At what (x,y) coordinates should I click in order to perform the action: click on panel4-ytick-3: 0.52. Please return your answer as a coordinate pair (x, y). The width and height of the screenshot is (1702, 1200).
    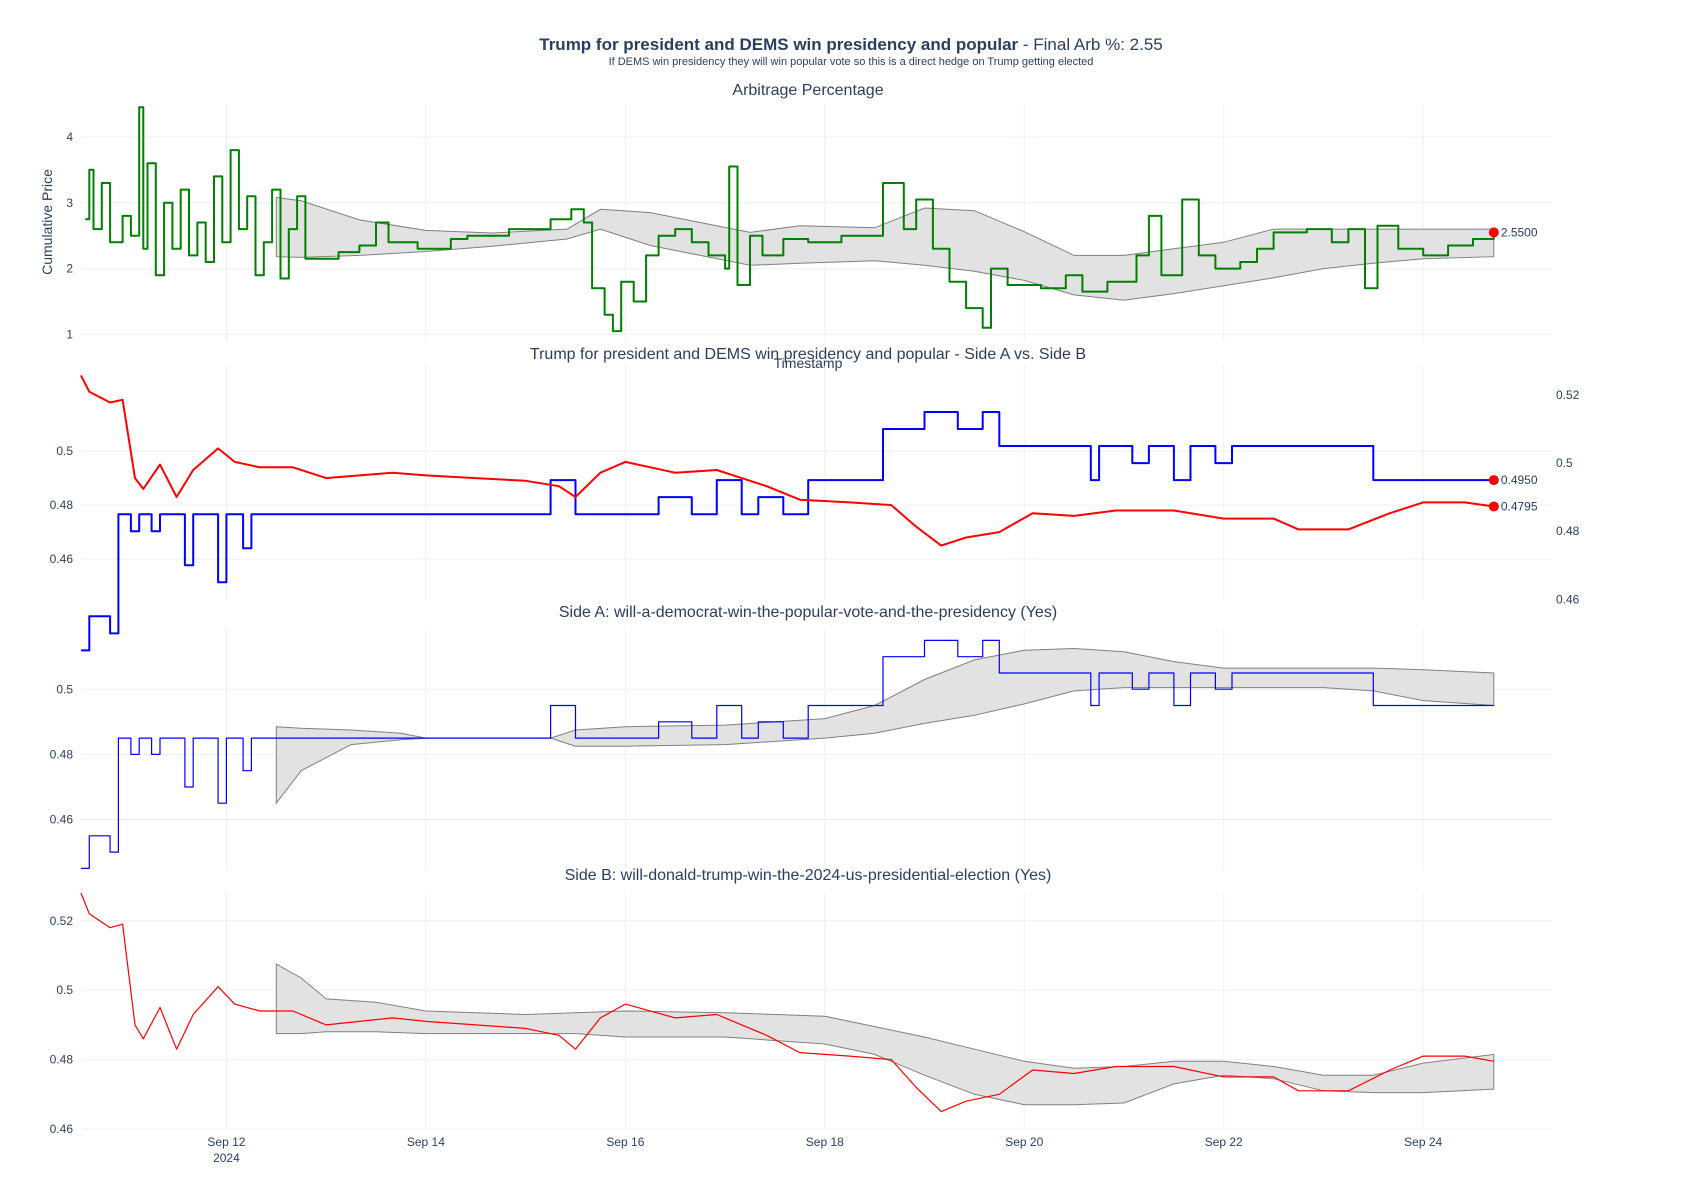
    Looking at the image, I should click on (62, 921).